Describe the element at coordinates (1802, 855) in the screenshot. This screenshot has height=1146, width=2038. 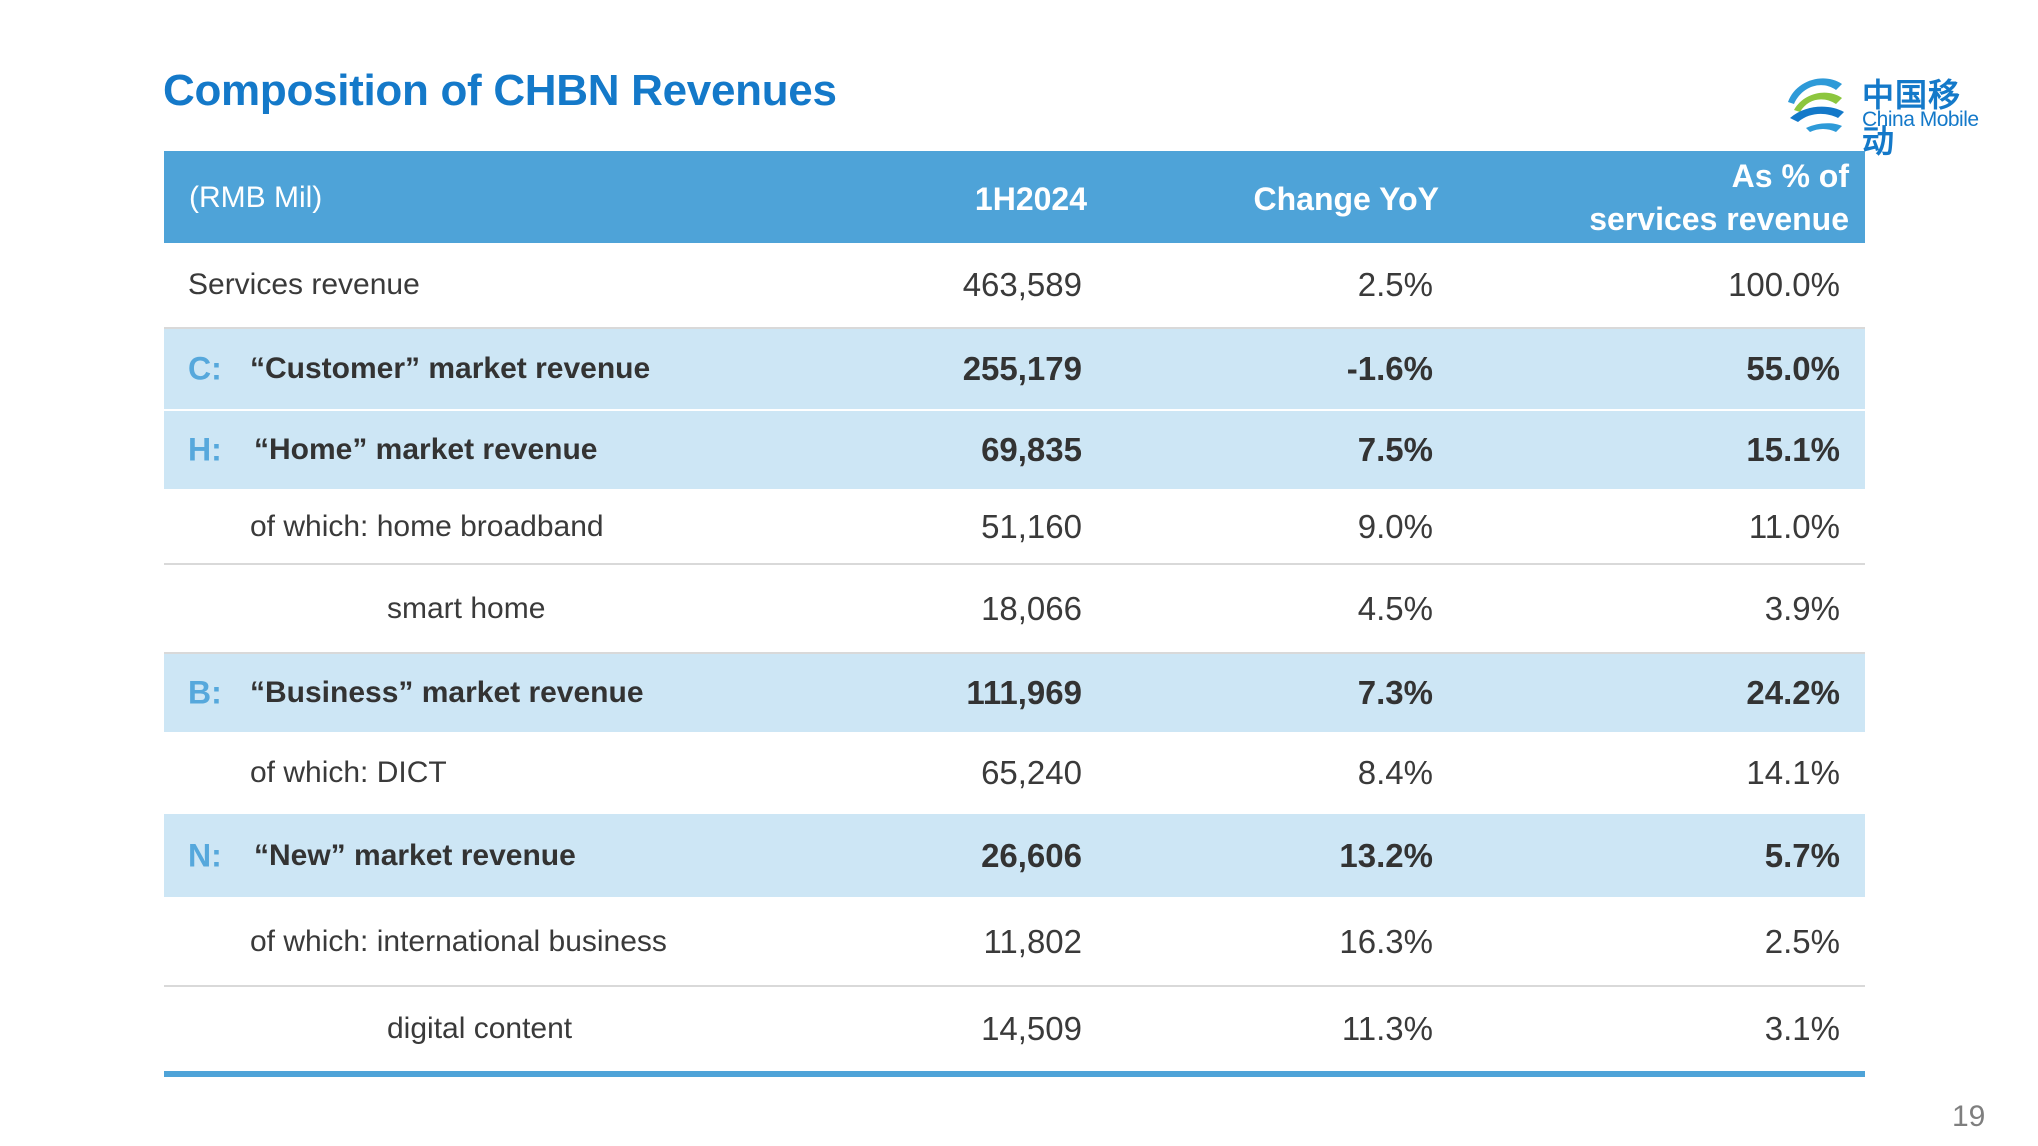
I see `value-share: 5.7%` at that location.